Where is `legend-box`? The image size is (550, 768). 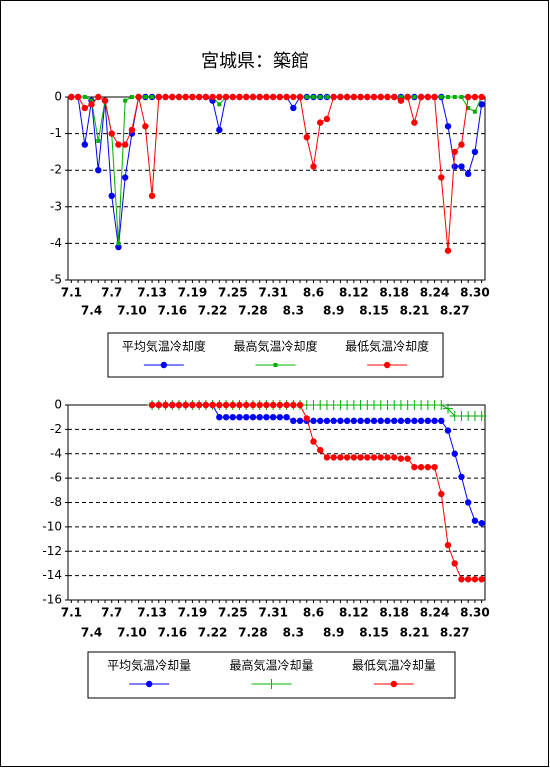 legend-box is located at coordinates (271, 675).